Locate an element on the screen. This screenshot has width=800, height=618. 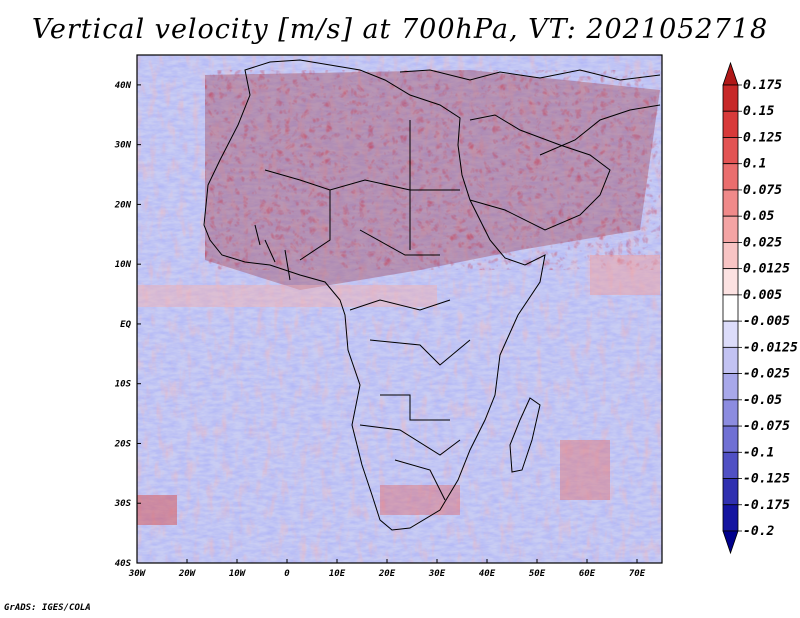
lat-tick-label: 40N is located at coordinates (123, 86).